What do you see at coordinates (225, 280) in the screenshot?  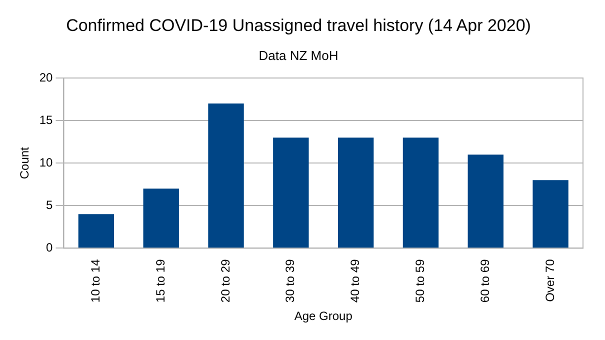 I see `x-tick-label: 20 to 29` at bounding box center [225, 280].